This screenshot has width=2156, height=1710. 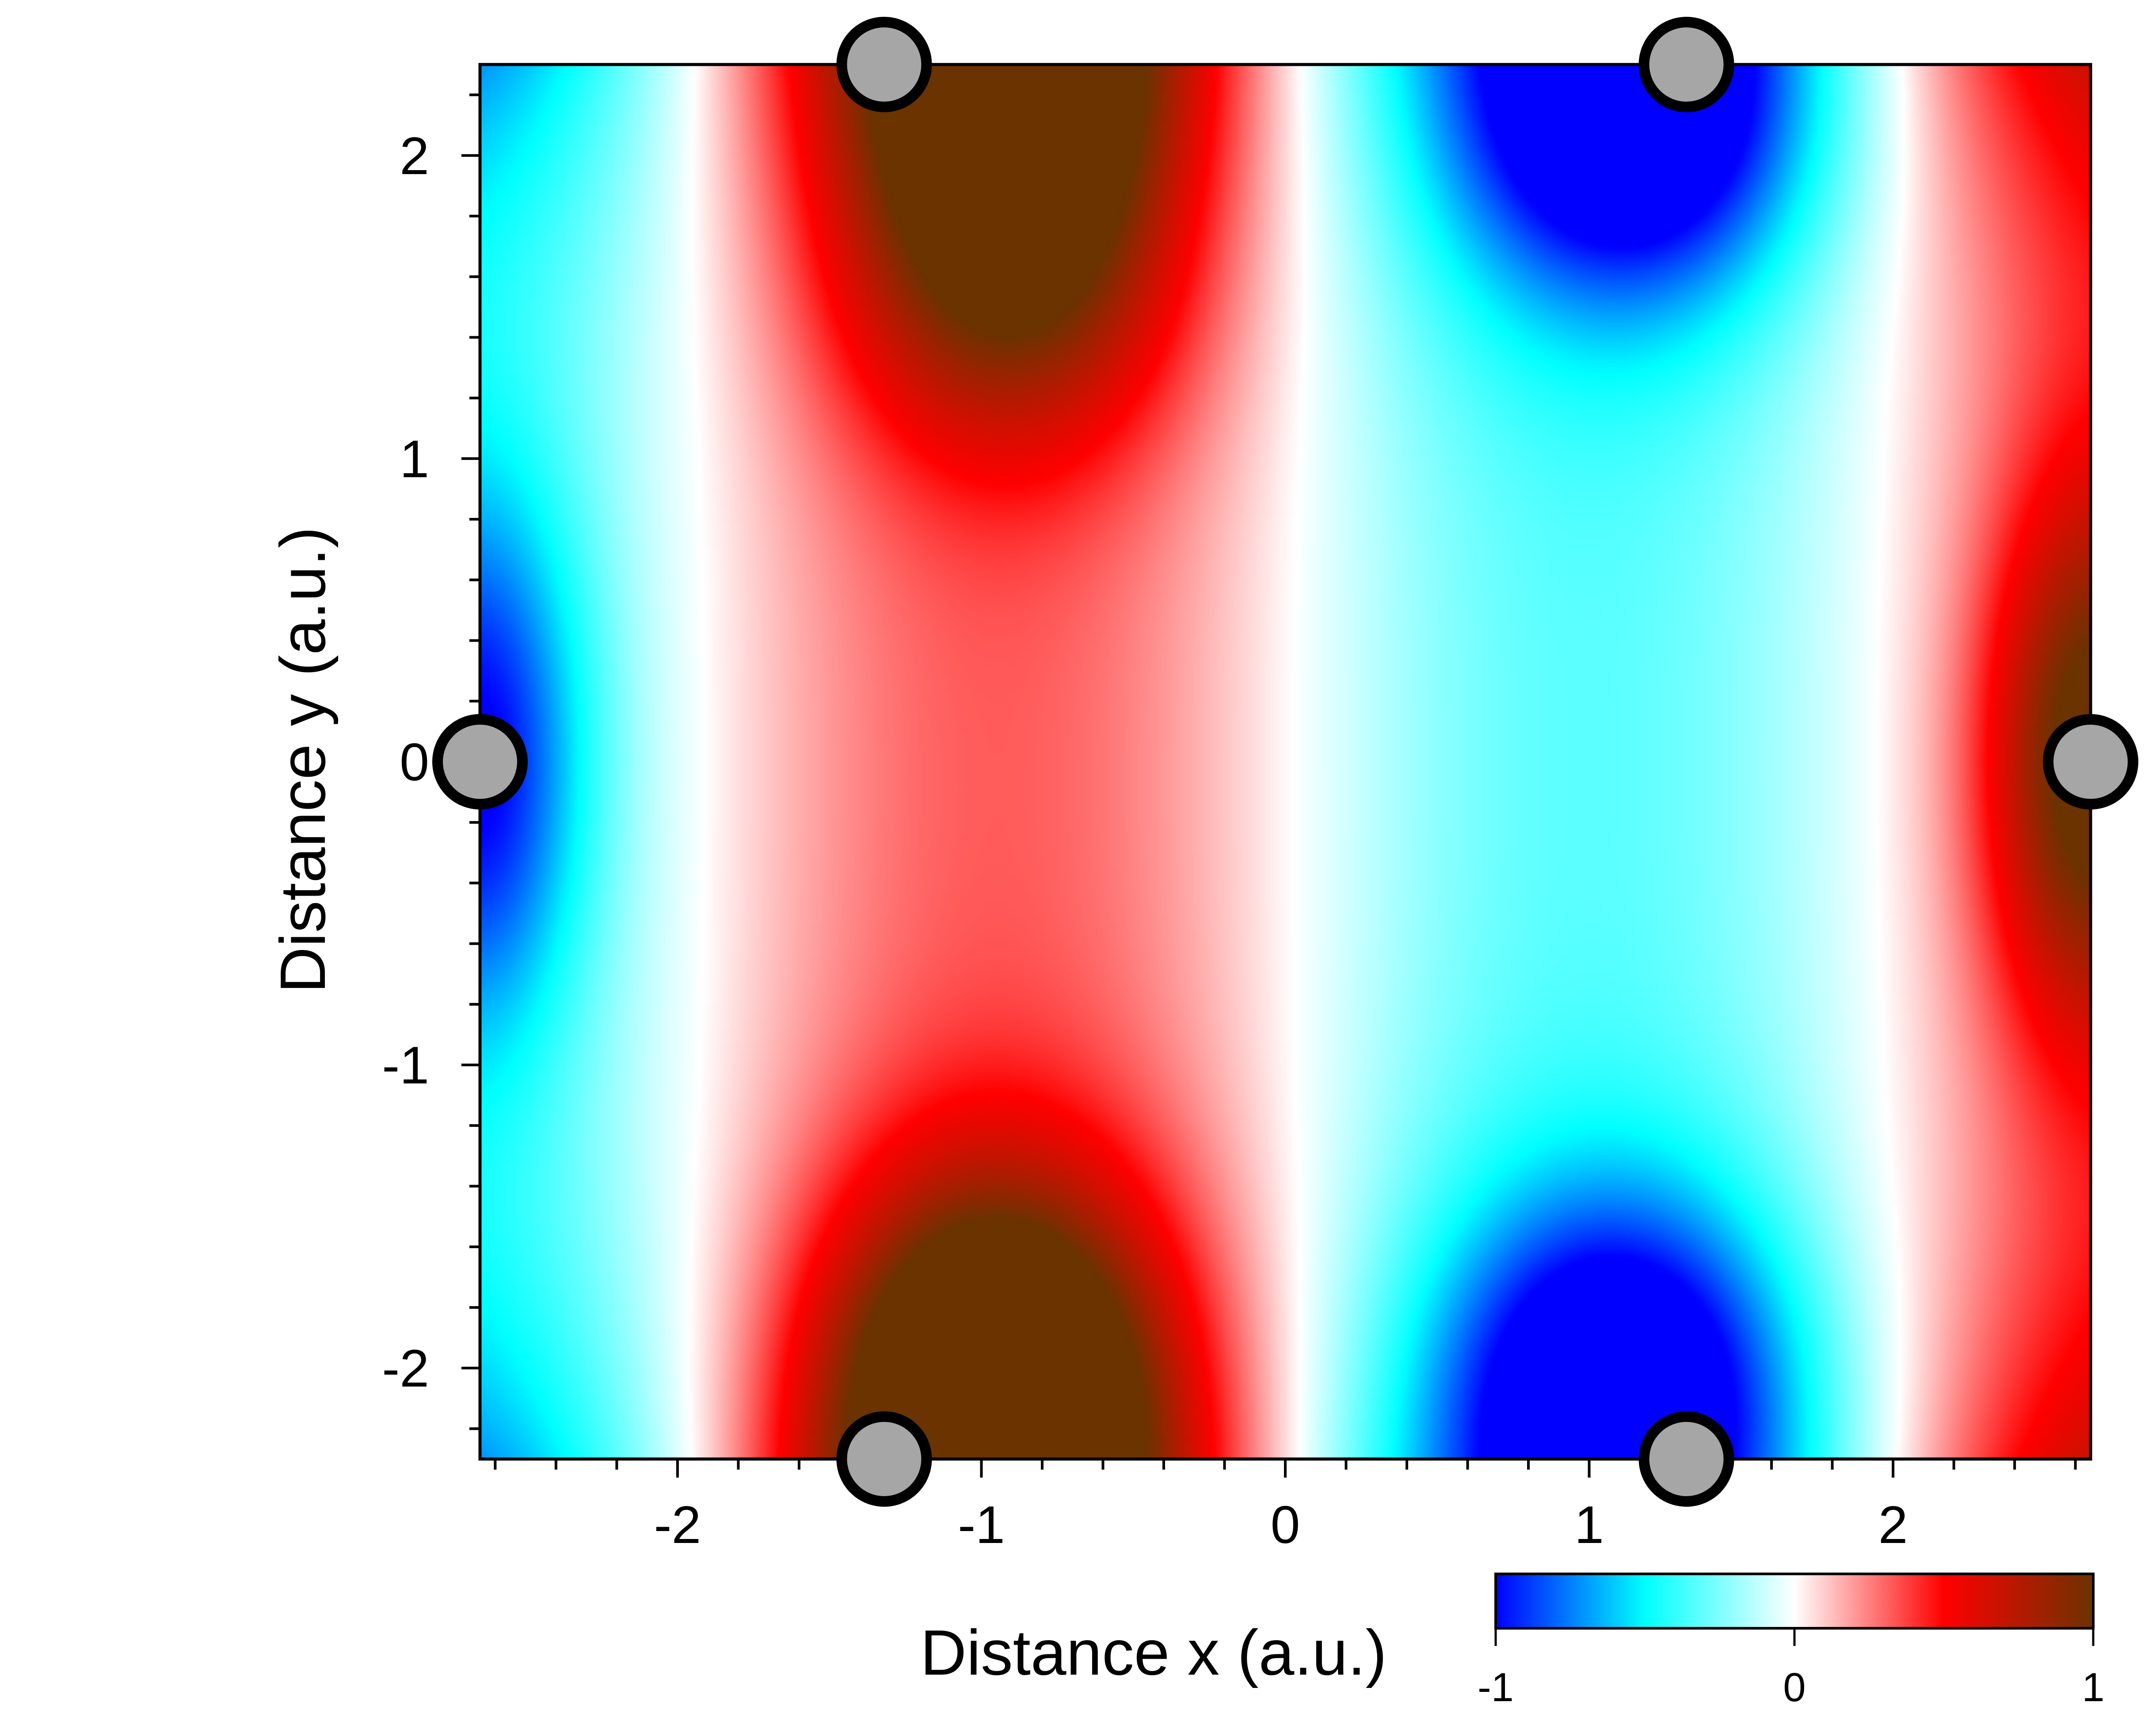 I want to click on x-tick-label: -2, so click(x=677, y=1524).